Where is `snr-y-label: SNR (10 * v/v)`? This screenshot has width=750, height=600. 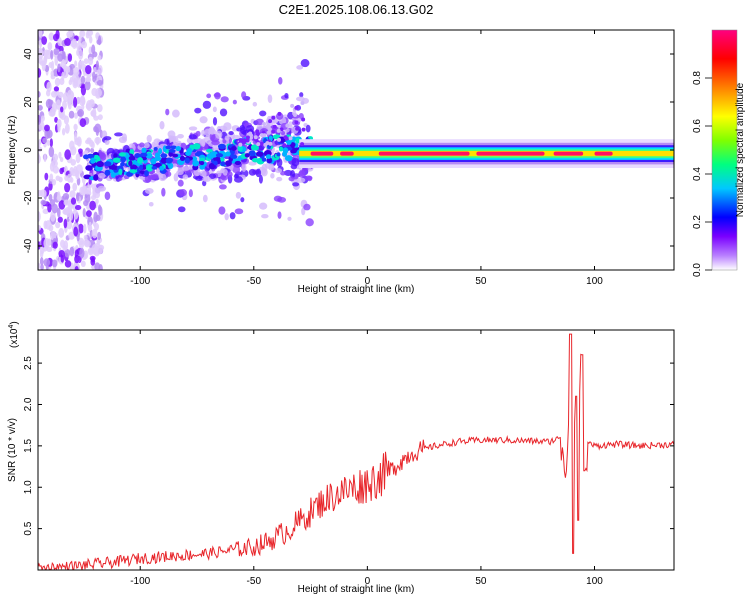 snr-y-label: SNR (10 * v/v) is located at coordinates (12, 450).